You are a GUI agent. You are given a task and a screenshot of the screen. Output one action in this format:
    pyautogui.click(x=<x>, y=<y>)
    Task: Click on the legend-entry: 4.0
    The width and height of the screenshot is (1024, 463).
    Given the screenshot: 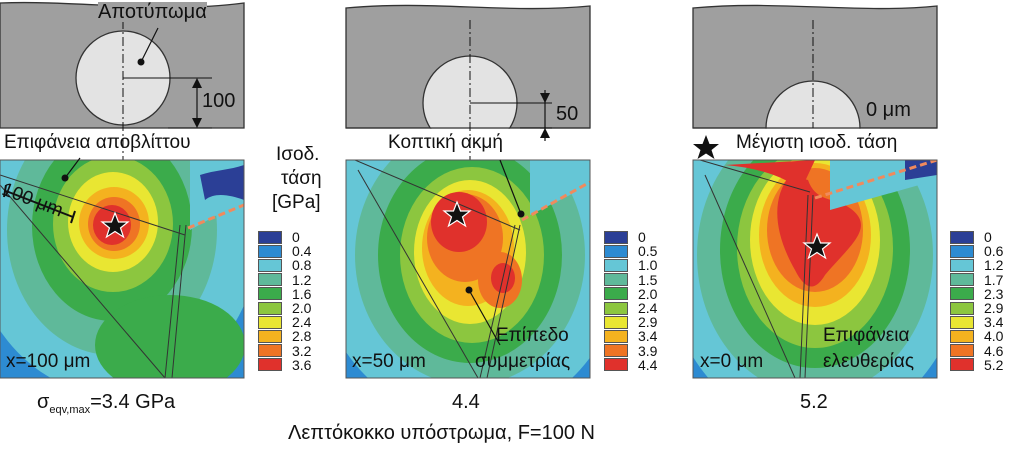 What is the action you would take?
    pyautogui.click(x=976, y=336)
    